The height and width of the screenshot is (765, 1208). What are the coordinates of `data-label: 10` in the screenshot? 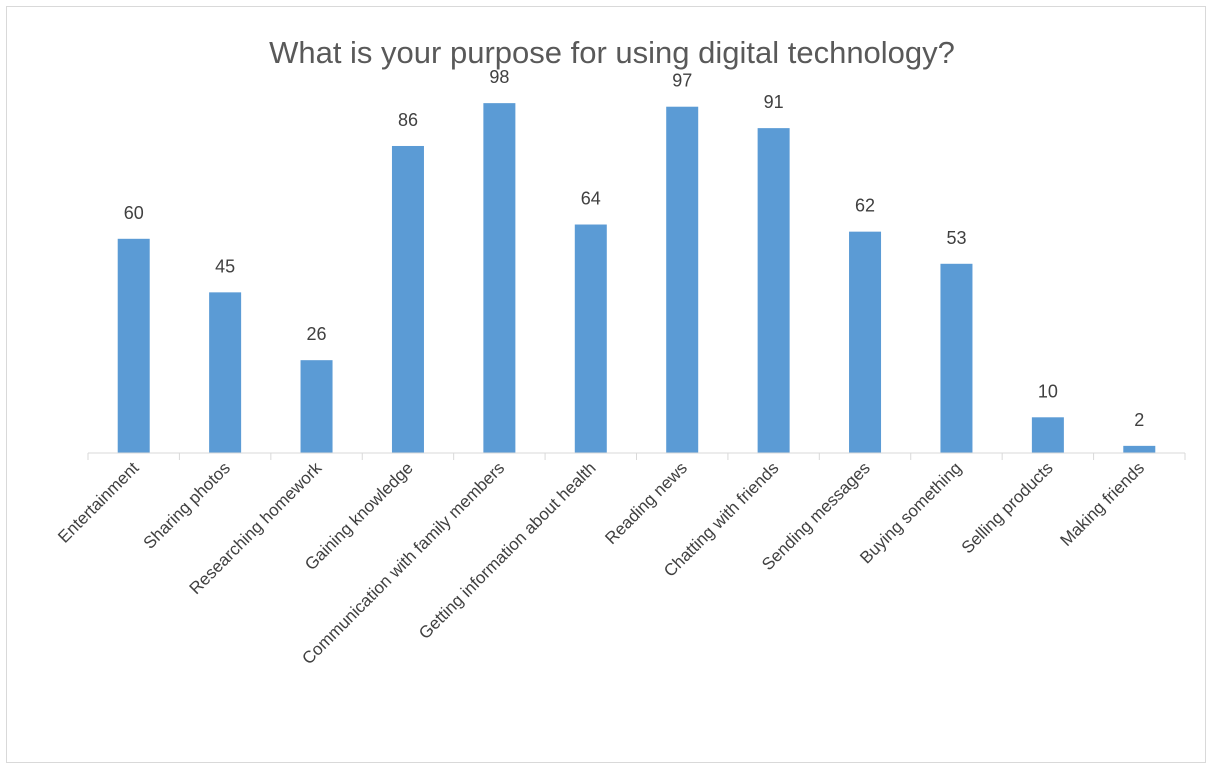 It's located at (1048, 391).